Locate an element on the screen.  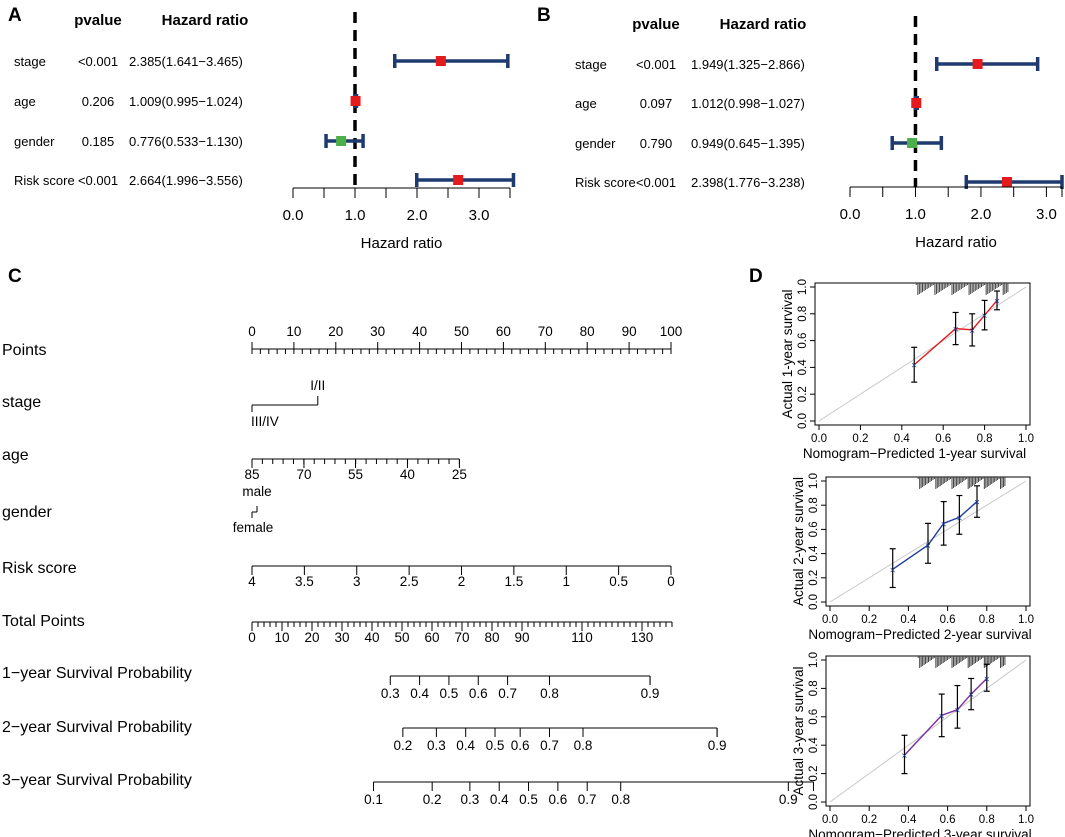
nomogram-tick-label: III/IV is located at coordinates (265, 421).